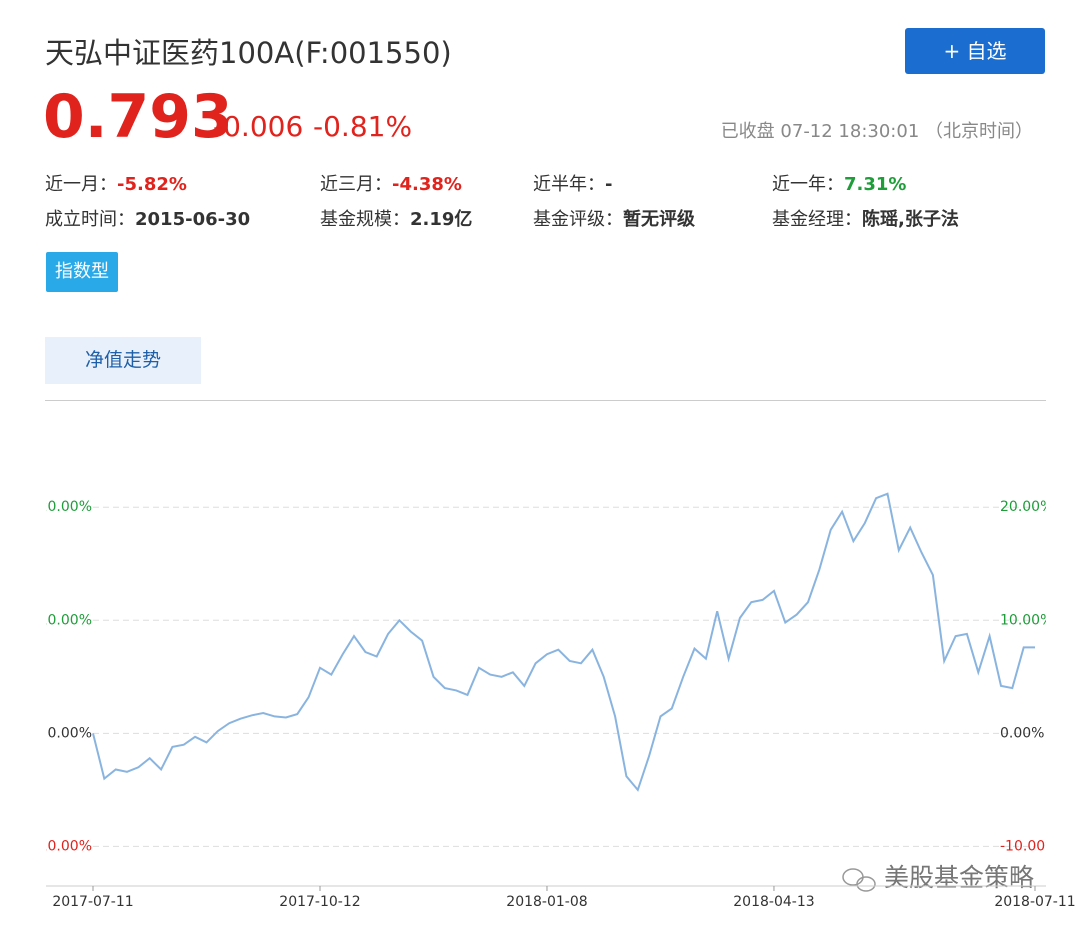  What do you see at coordinates (659, 219) in the screenshot?
I see `stat-value: 暂无评级` at bounding box center [659, 219].